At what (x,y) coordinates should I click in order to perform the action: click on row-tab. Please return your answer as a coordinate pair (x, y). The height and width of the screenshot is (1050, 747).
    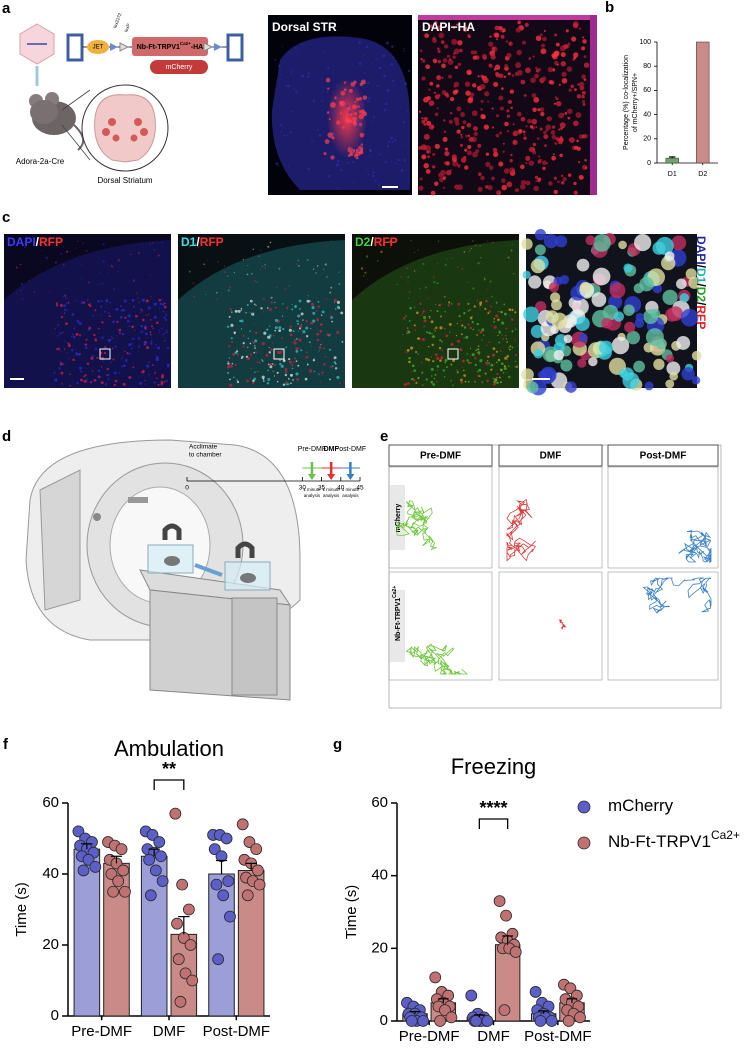
    Looking at the image, I should click on (397, 517).